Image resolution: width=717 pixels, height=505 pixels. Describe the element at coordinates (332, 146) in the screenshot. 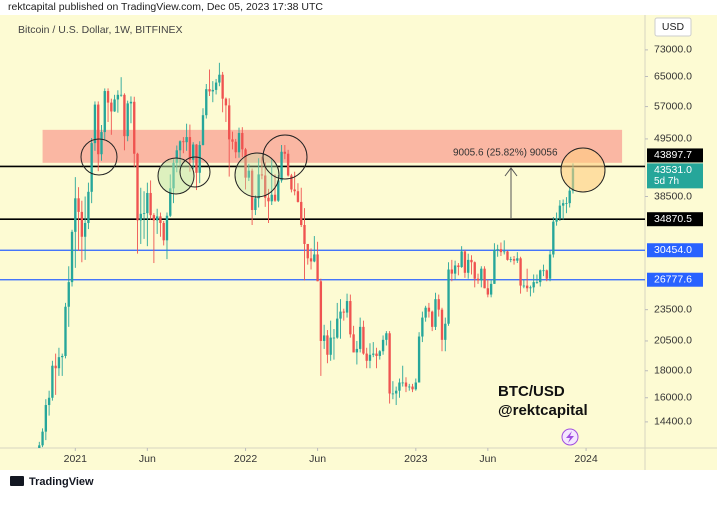

I see `resistance-zone` at that location.